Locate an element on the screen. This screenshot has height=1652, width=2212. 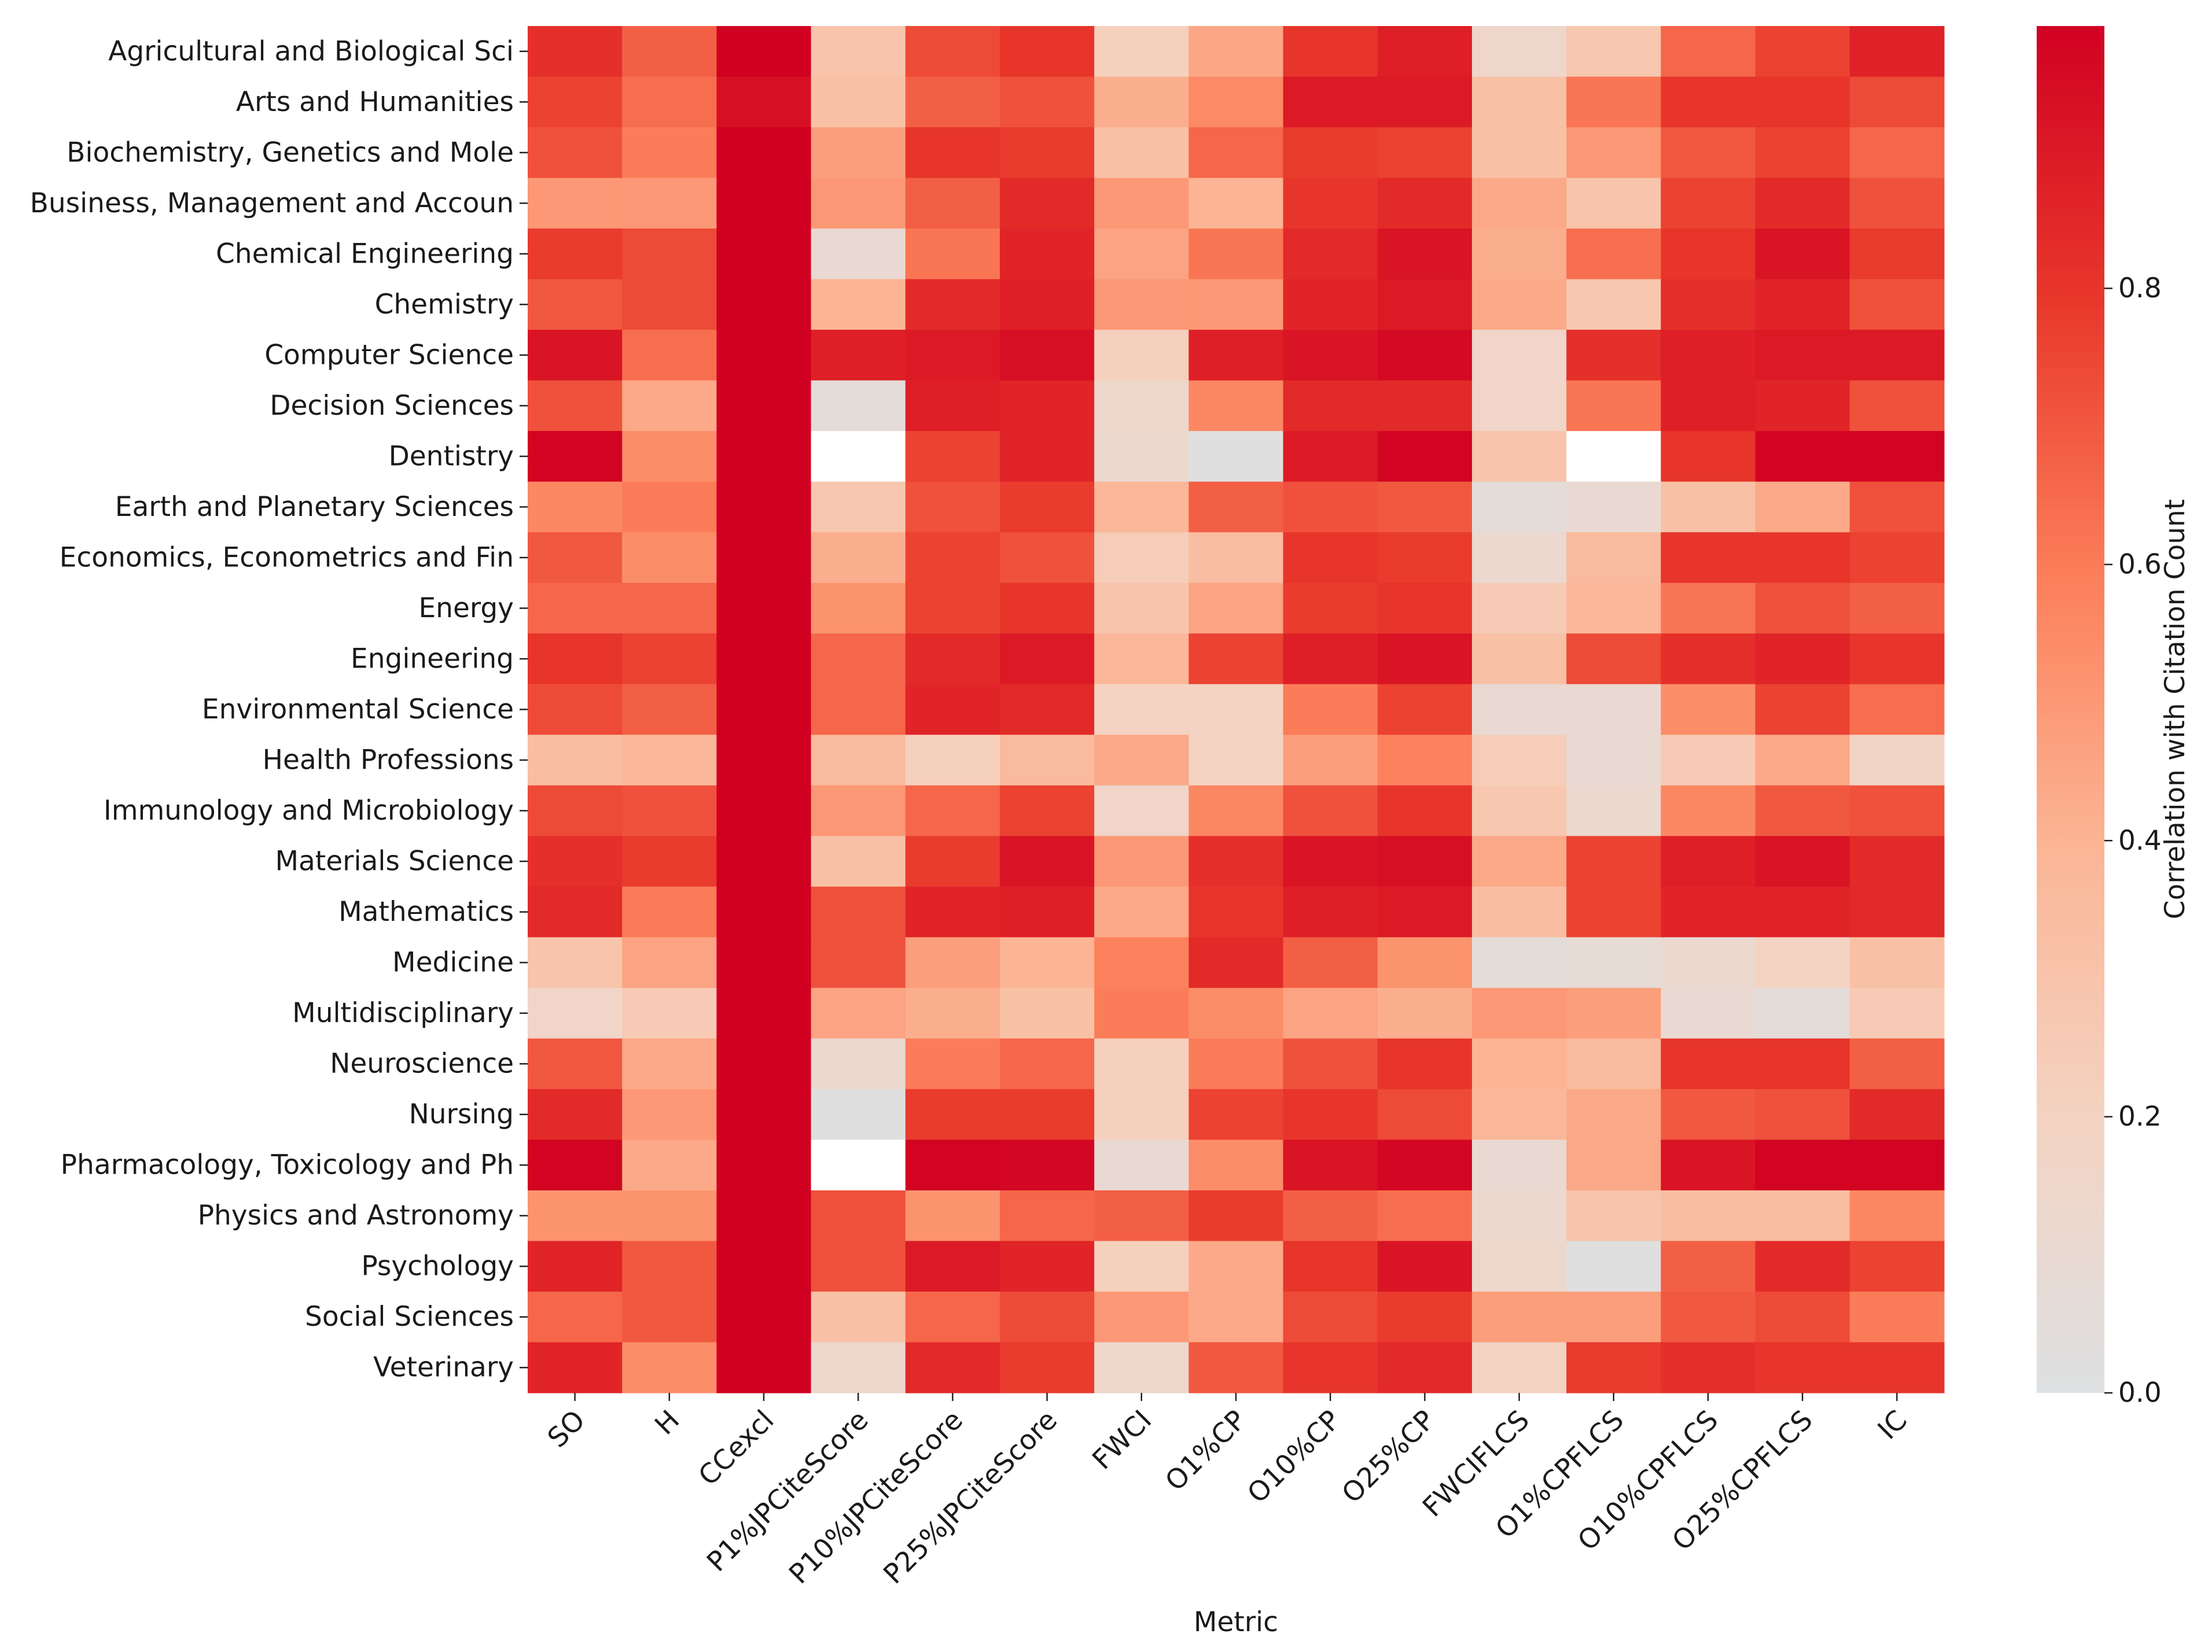
y-tick-label: Social Sciences is located at coordinates (409, 1317).